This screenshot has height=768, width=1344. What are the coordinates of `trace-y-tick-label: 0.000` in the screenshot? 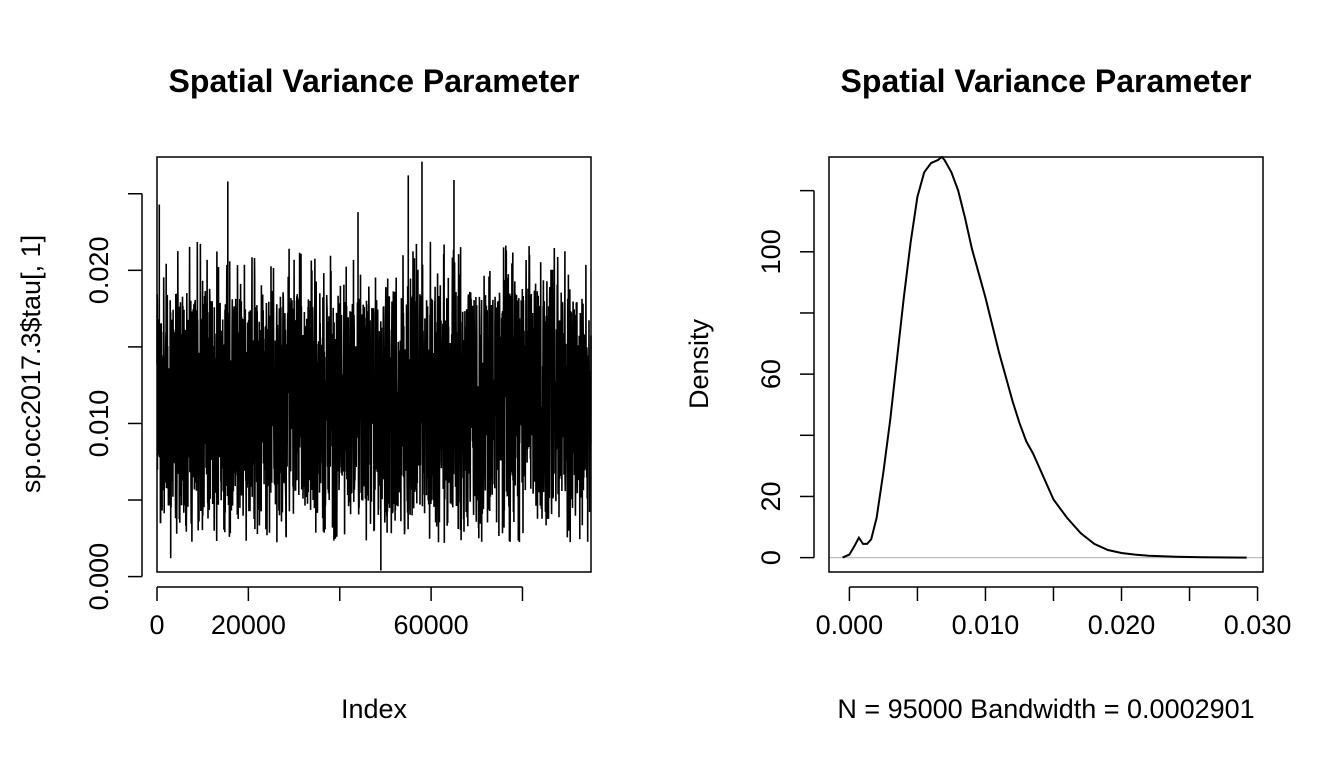 It's located at (99, 577).